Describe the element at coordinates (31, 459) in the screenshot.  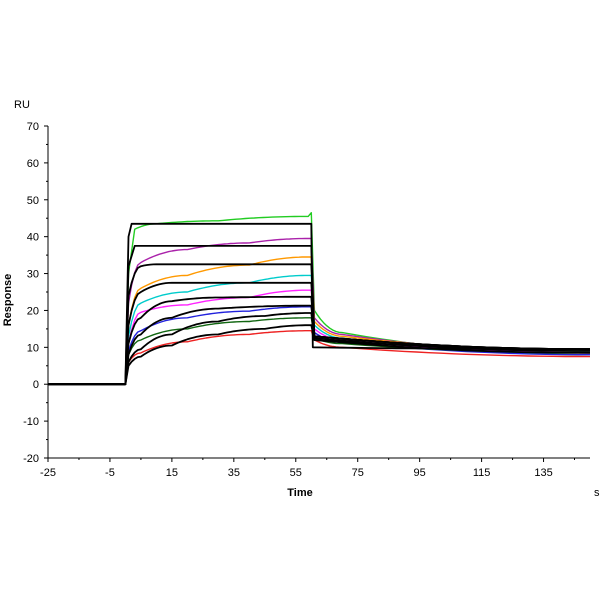
I see `y-tick-label: -20` at that location.